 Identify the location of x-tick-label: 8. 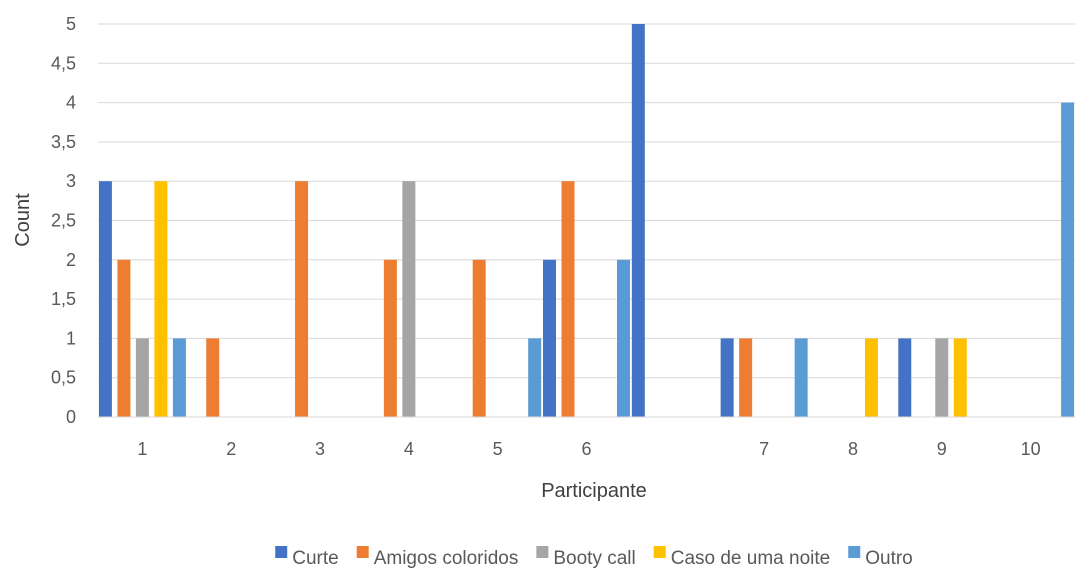
(853, 449).